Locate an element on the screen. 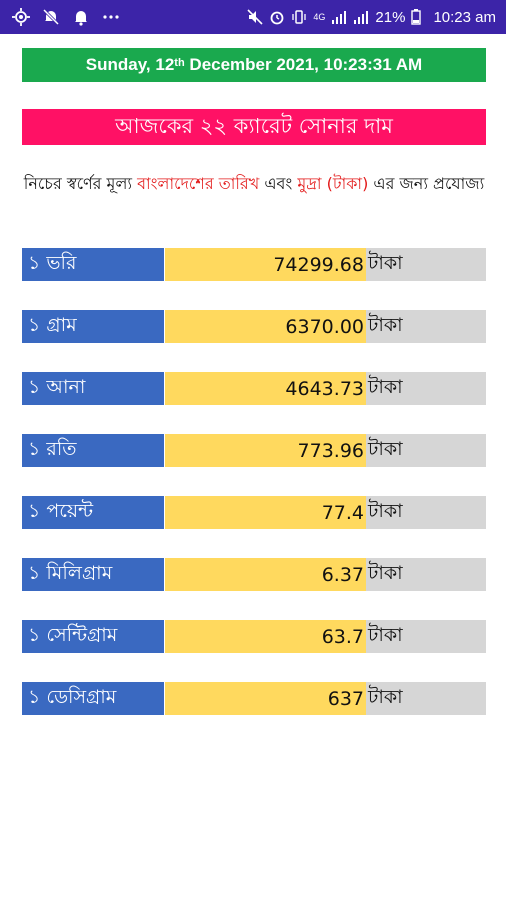 The width and height of the screenshot is (506, 900). alarm-icon is located at coordinates (277, 17).